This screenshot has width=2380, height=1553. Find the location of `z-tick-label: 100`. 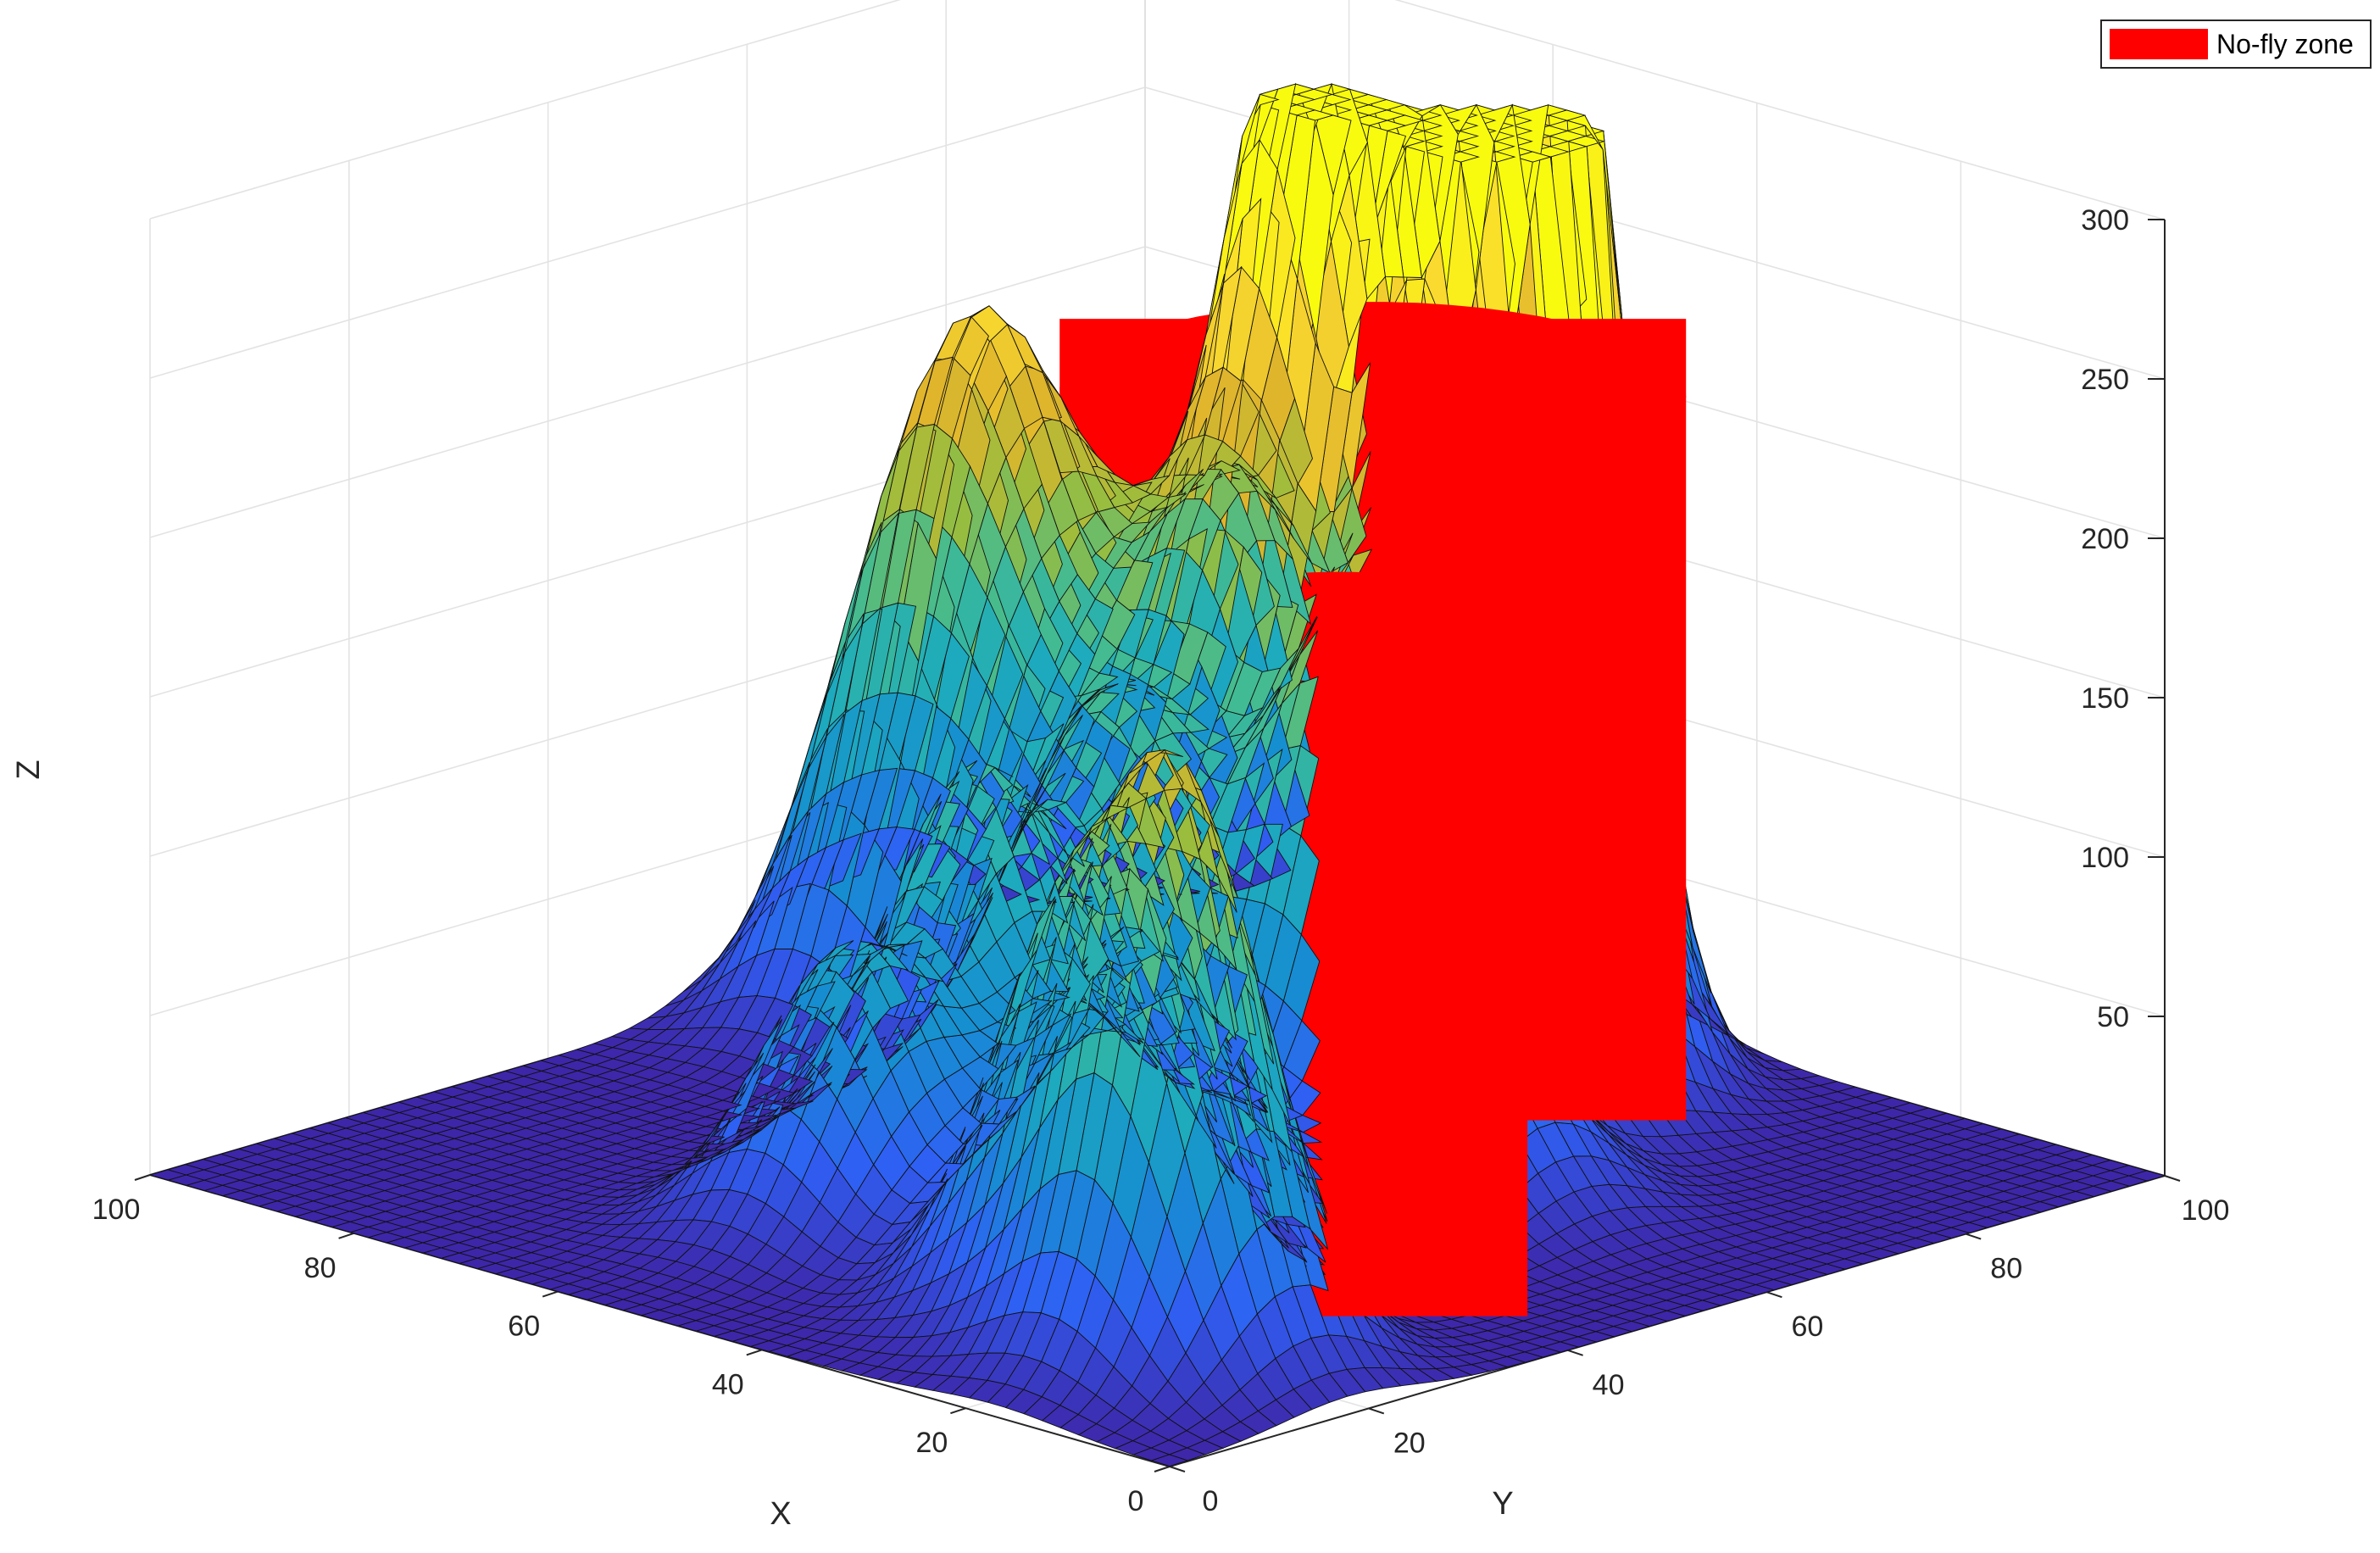

z-tick-label: 100 is located at coordinates (2105, 858).